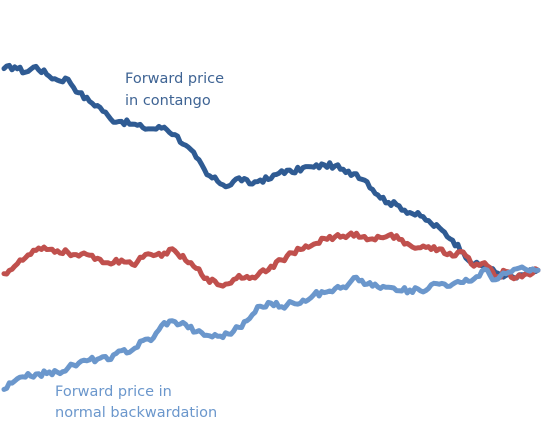 This screenshot has width=554, height=440. I want to click on backwardation-label-line-1: Forward price in, so click(113, 392).